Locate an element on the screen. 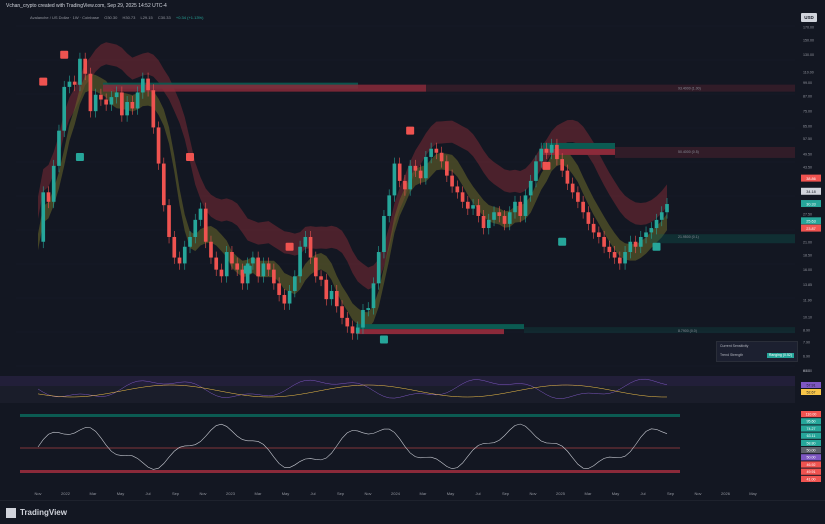 The image size is (825, 524). fib-level-label: 93.4000 (1.00) is located at coordinates (689, 89).